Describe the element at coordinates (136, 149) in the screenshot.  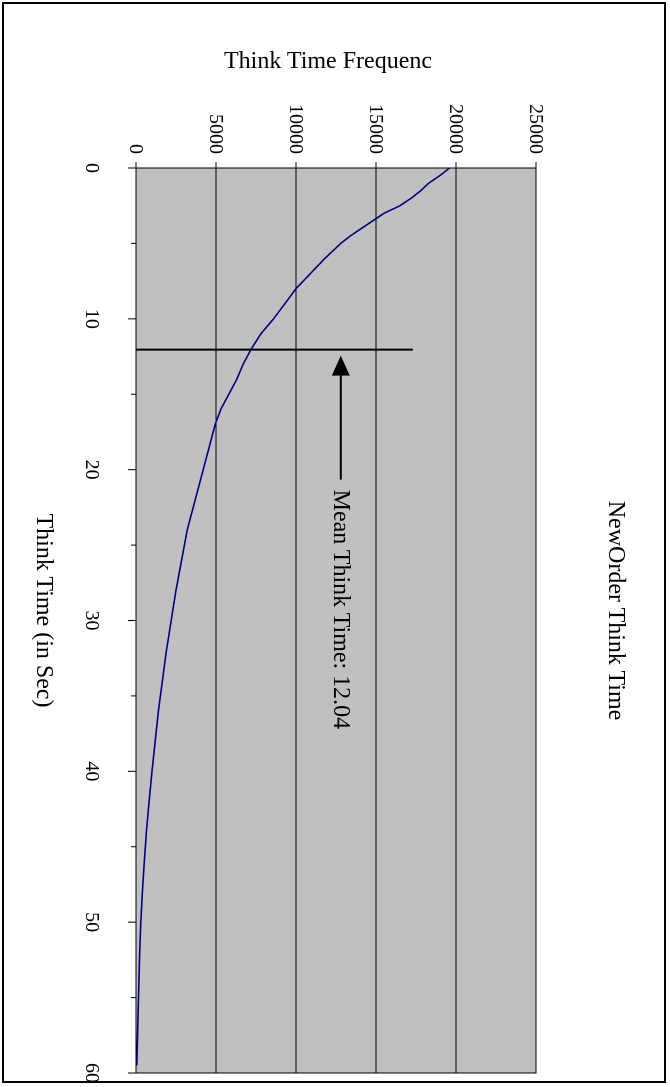
I see `y-tick-label: 0` at that location.